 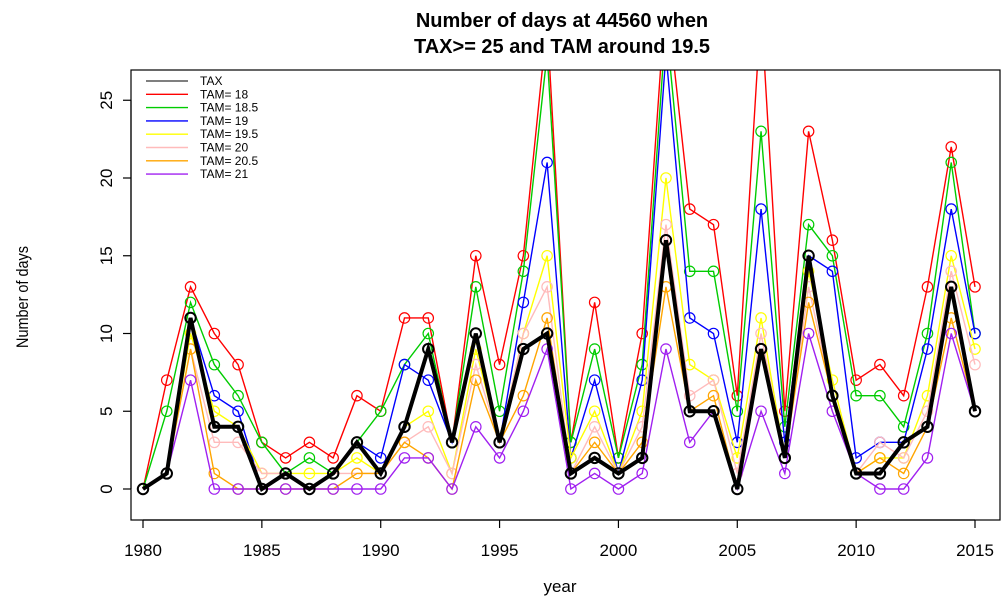 I want to click on legend-item: TAX, so click(x=184, y=81).